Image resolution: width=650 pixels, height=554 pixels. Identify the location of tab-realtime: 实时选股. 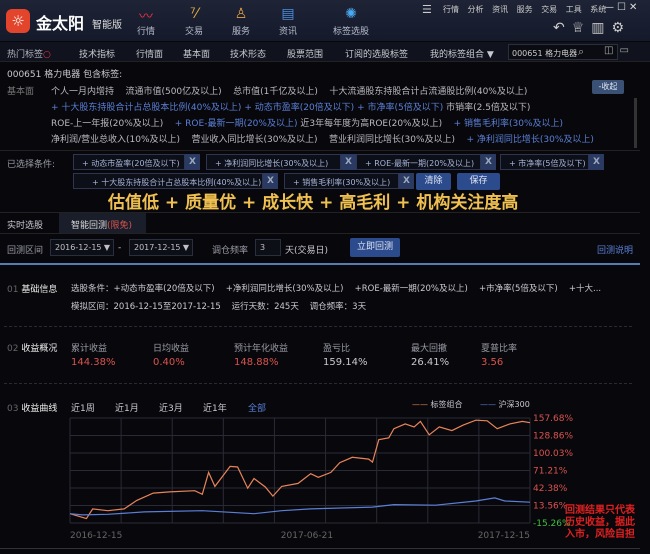
(25, 226).